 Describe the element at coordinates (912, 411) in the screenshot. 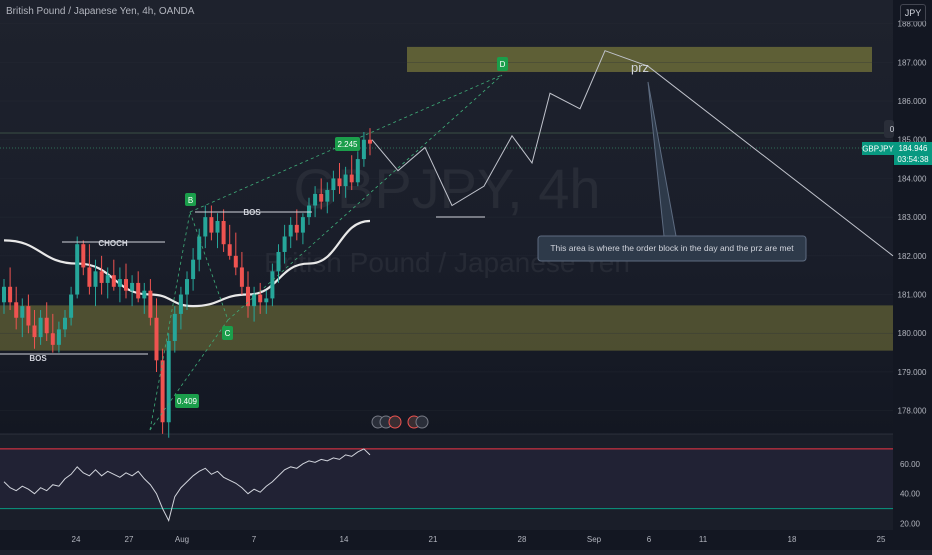

I see `price-tick-label: 178.000` at that location.